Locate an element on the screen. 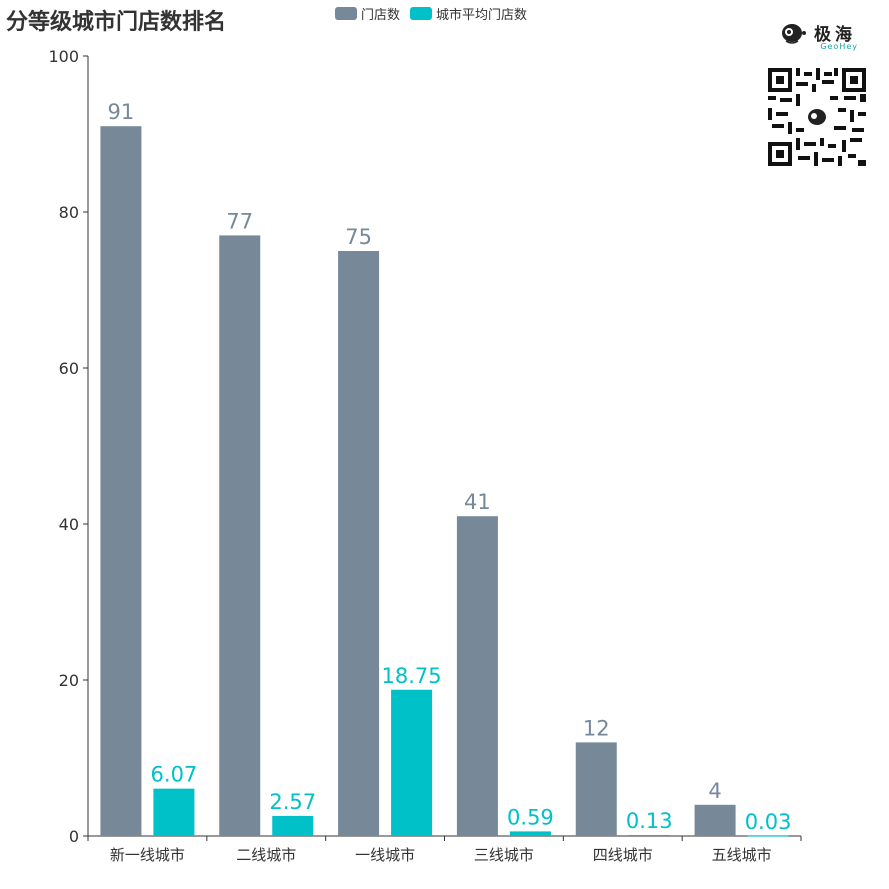 The height and width of the screenshot is (889, 889). data-label-store-count: 91 is located at coordinates (121, 112).